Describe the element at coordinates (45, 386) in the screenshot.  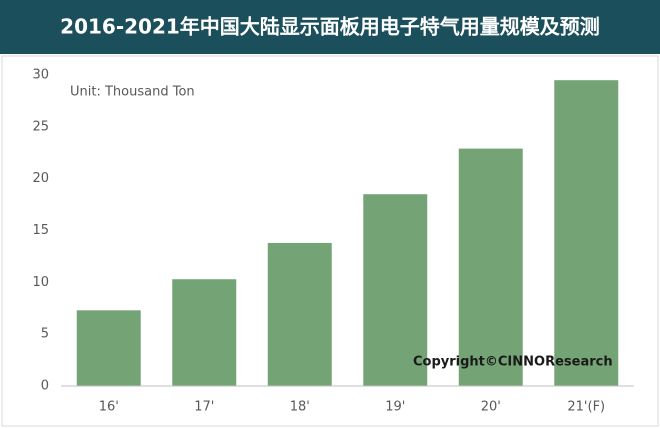
I see `y-tick-label: 0` at that location.